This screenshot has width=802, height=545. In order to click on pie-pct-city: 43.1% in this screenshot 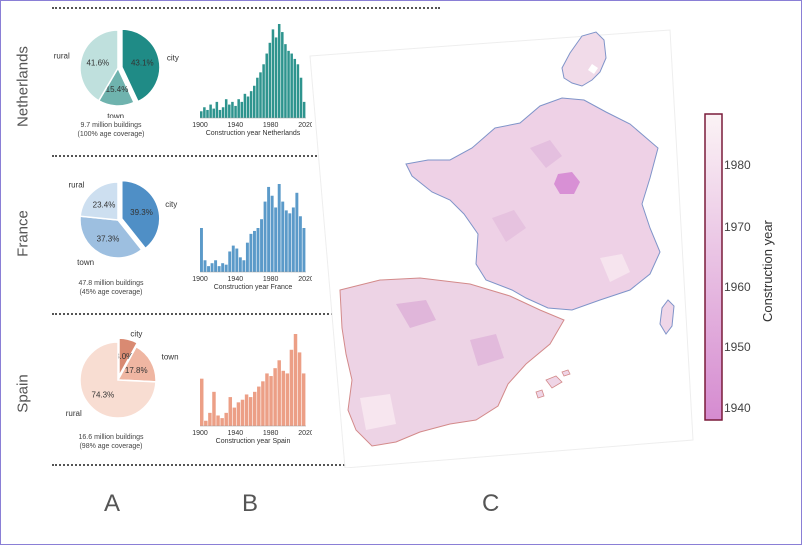, I will do `click(142, 63)`.